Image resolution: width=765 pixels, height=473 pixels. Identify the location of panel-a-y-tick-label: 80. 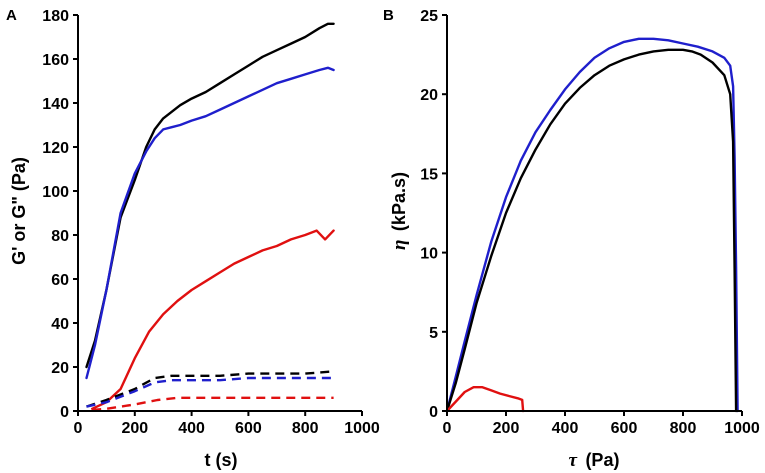
(60, 236).